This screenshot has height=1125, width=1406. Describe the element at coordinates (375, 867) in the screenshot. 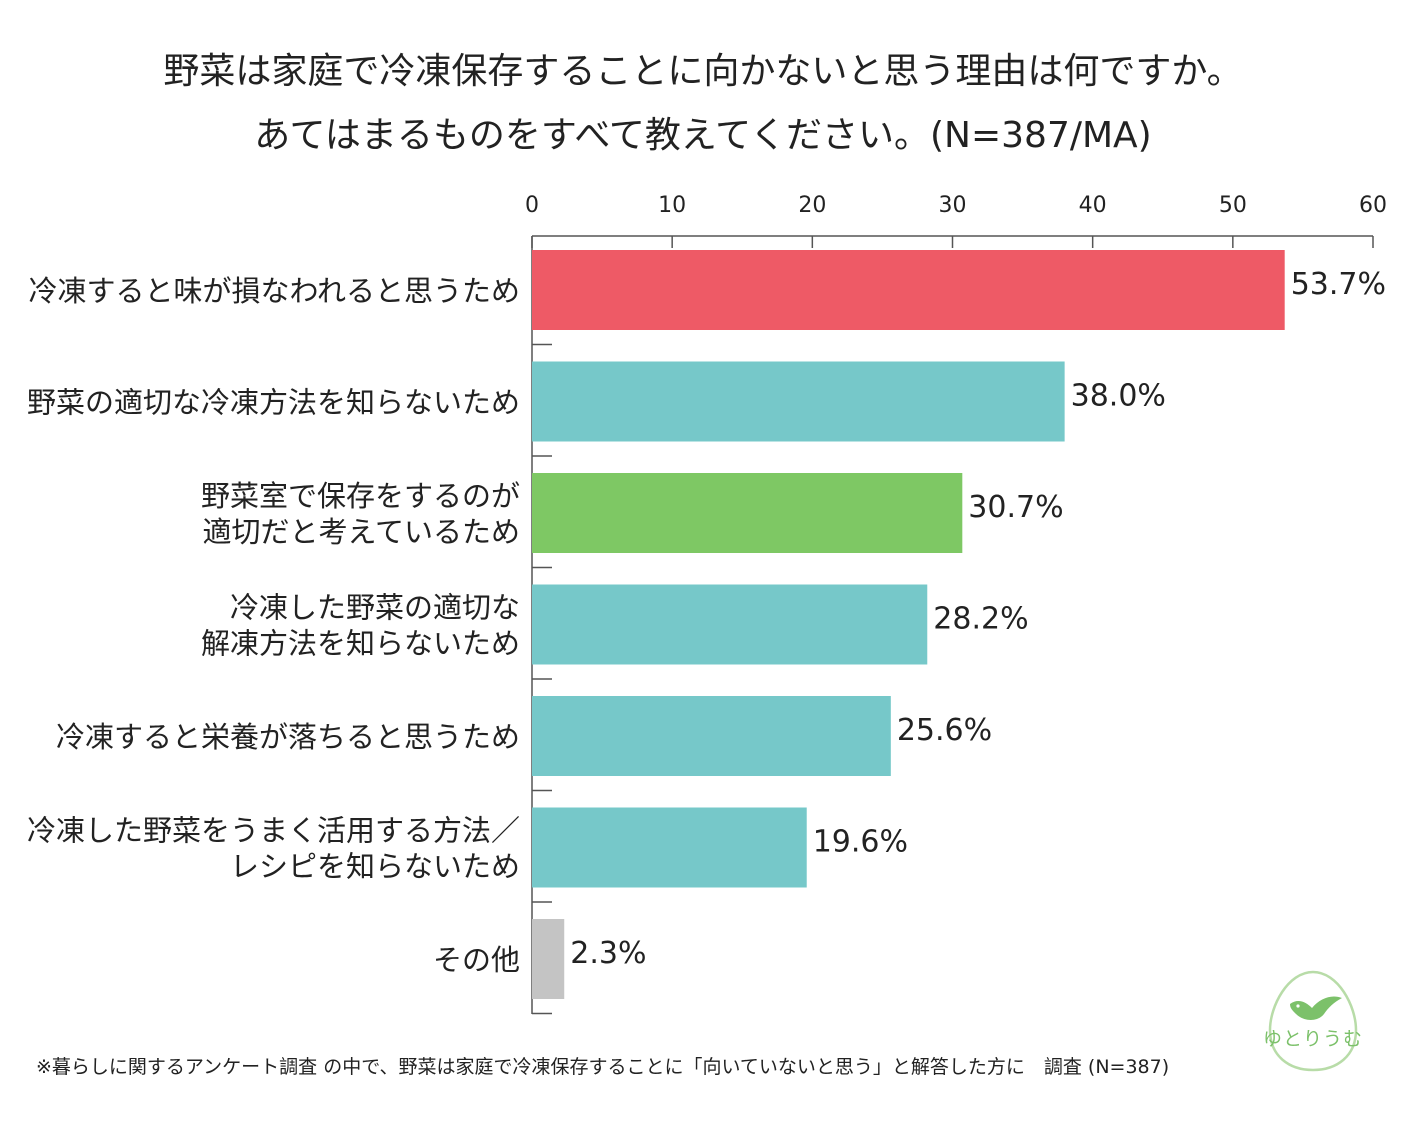

I see `category-label: レシピを知らないため` at that location.